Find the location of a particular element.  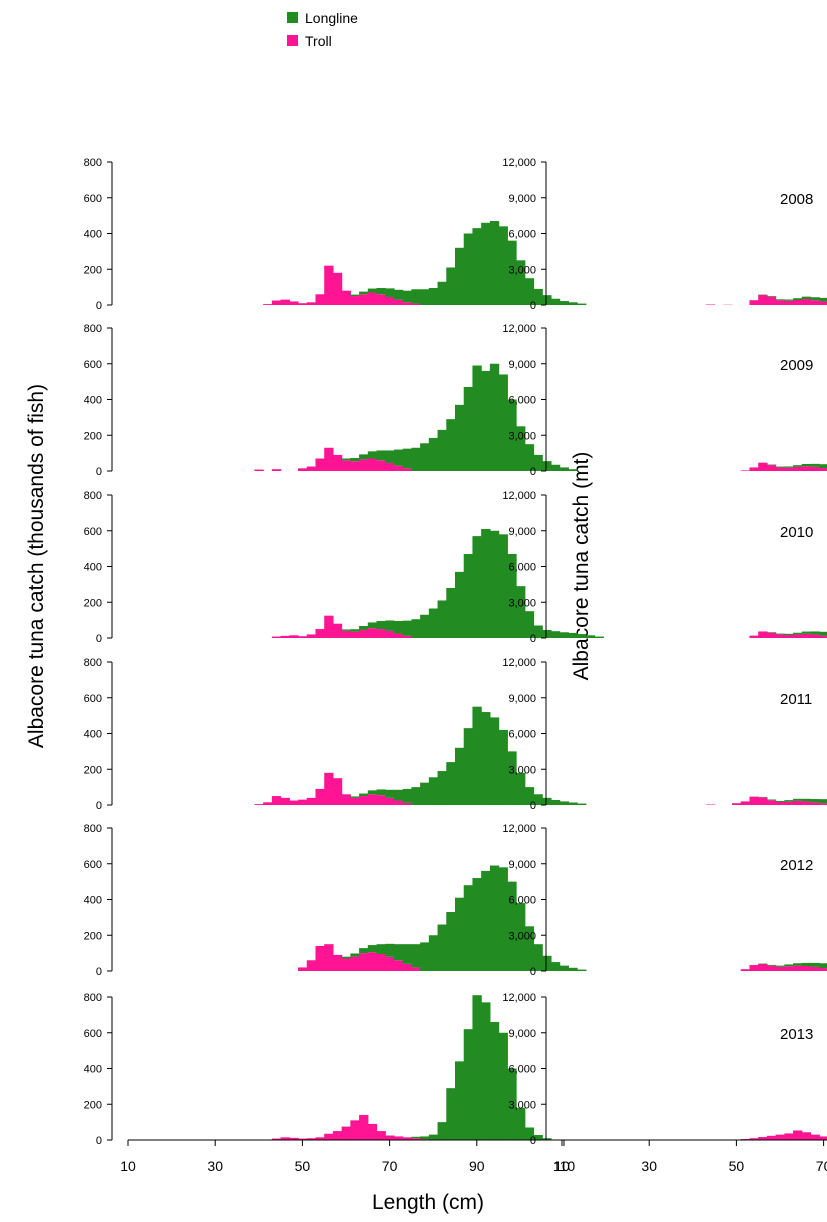

legend-swatch-longline is located at coordinates (292, 17).